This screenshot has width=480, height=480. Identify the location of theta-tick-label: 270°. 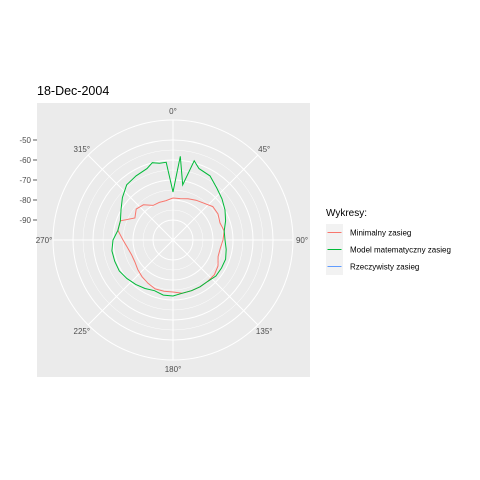
(44, 240).